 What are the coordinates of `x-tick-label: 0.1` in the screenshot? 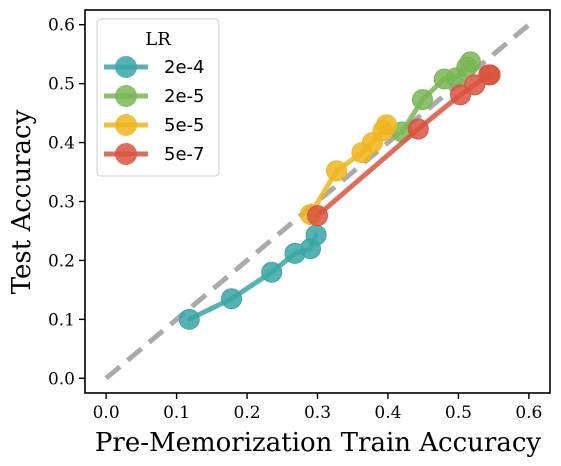 It's located at (176, 413).